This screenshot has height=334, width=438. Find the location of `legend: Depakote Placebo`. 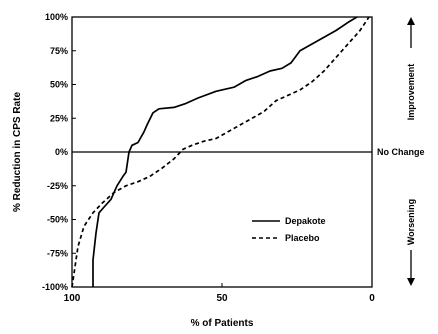

legend: Depakote Placebo is located at coordinates (289, 229).